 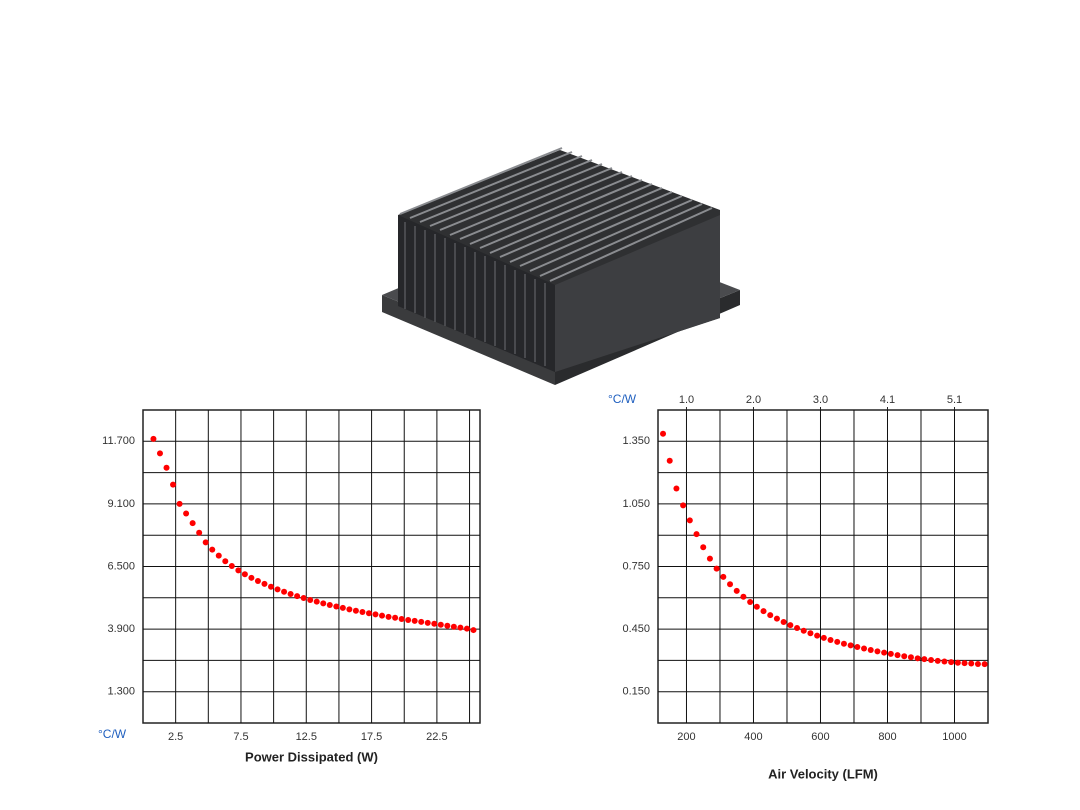 I want to click on x-tick-label: 2.5, so click(x=175, y=737).